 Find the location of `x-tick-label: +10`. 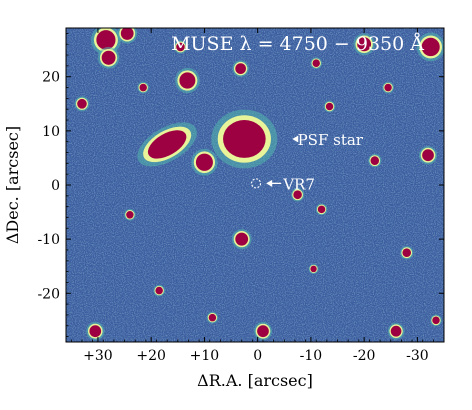

x-tick-label: +10 is located at coordinates (205, 356).